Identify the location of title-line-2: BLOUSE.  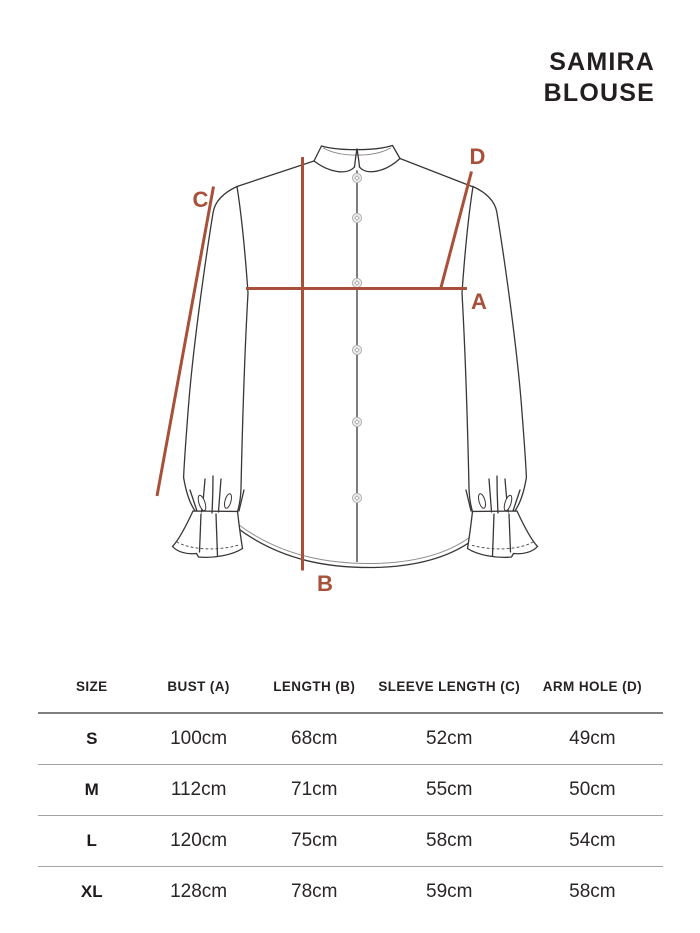
(599, 93).